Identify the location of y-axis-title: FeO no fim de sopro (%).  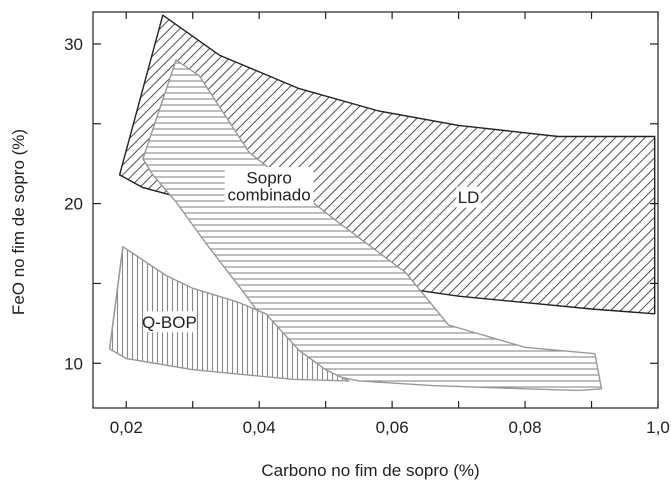
(18, 222).